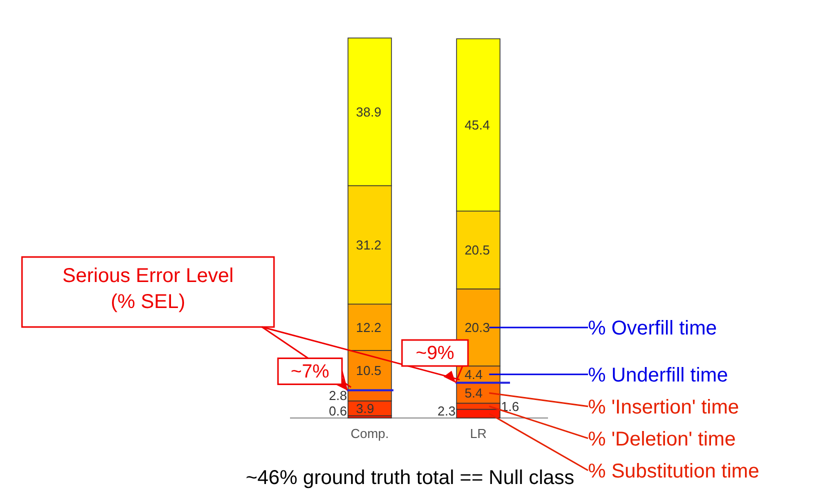 The width and height of the screenshot is (821, 492). Describe the element at coordinates (337, 396) in the screenshot. I see `data-label: 2.8` at that location.